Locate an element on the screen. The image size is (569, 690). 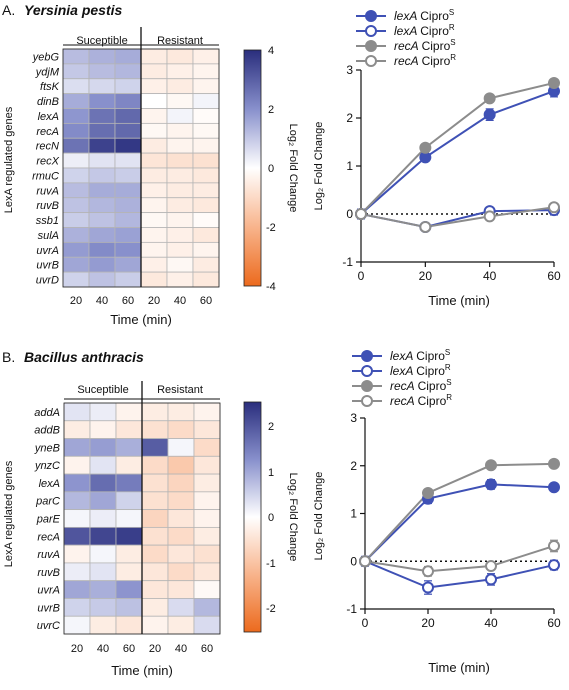
panel-b-letter: B. is located at coordinates (8, 357).